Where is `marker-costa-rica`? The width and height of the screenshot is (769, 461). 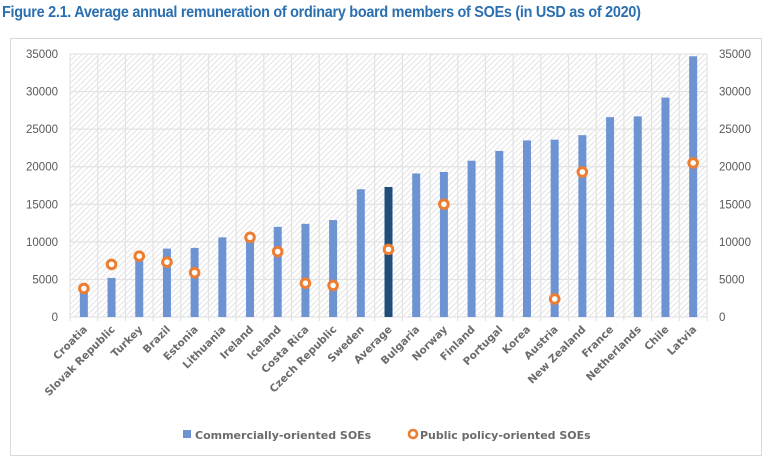 marker-costa-rica is located at coordinates (305, 283).